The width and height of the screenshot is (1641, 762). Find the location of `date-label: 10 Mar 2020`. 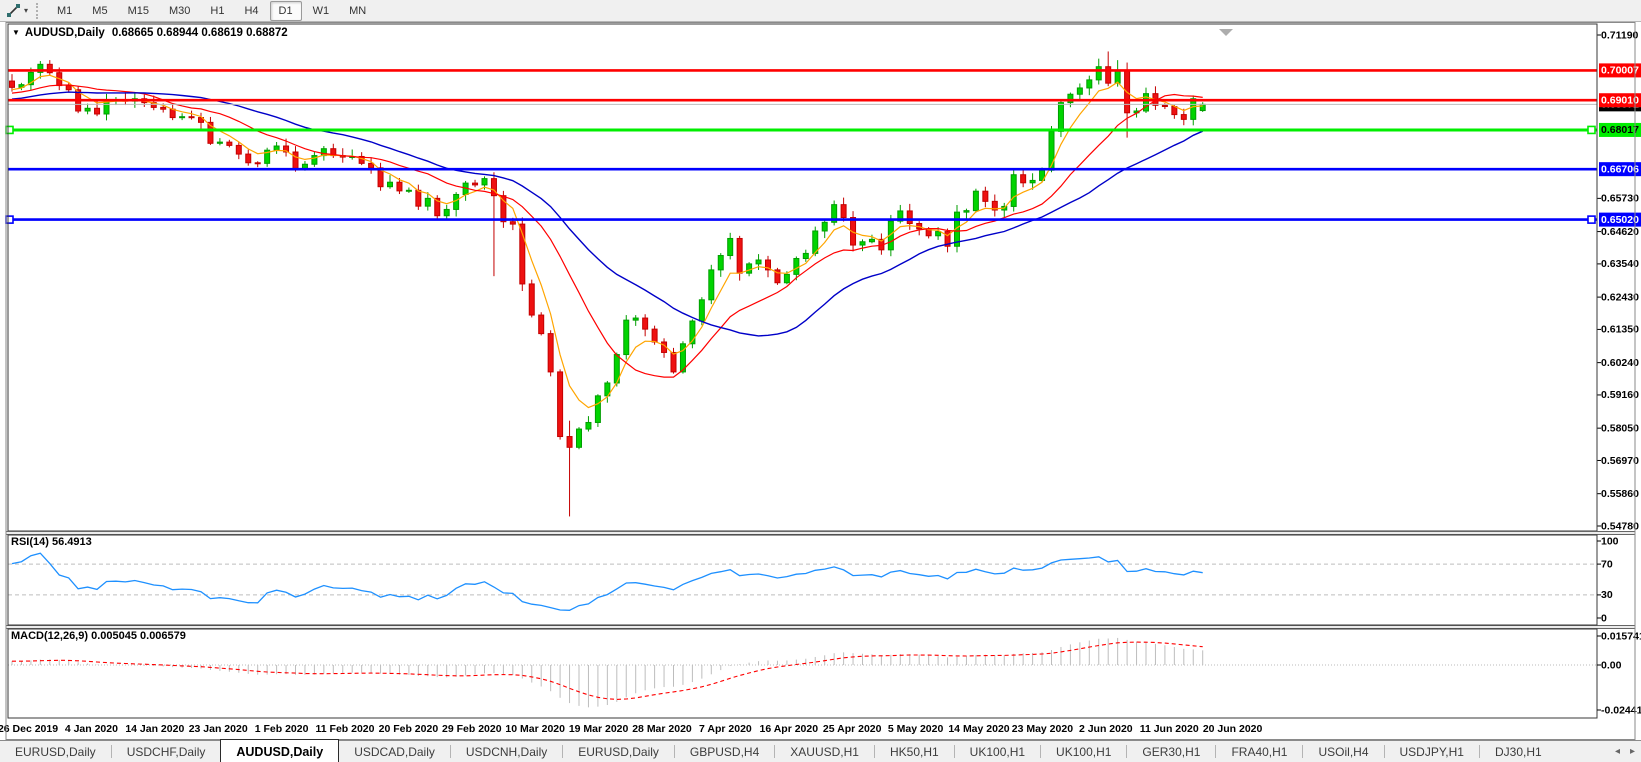

date-label: 10 Mar 2020 is located at coordinates (535, 729).